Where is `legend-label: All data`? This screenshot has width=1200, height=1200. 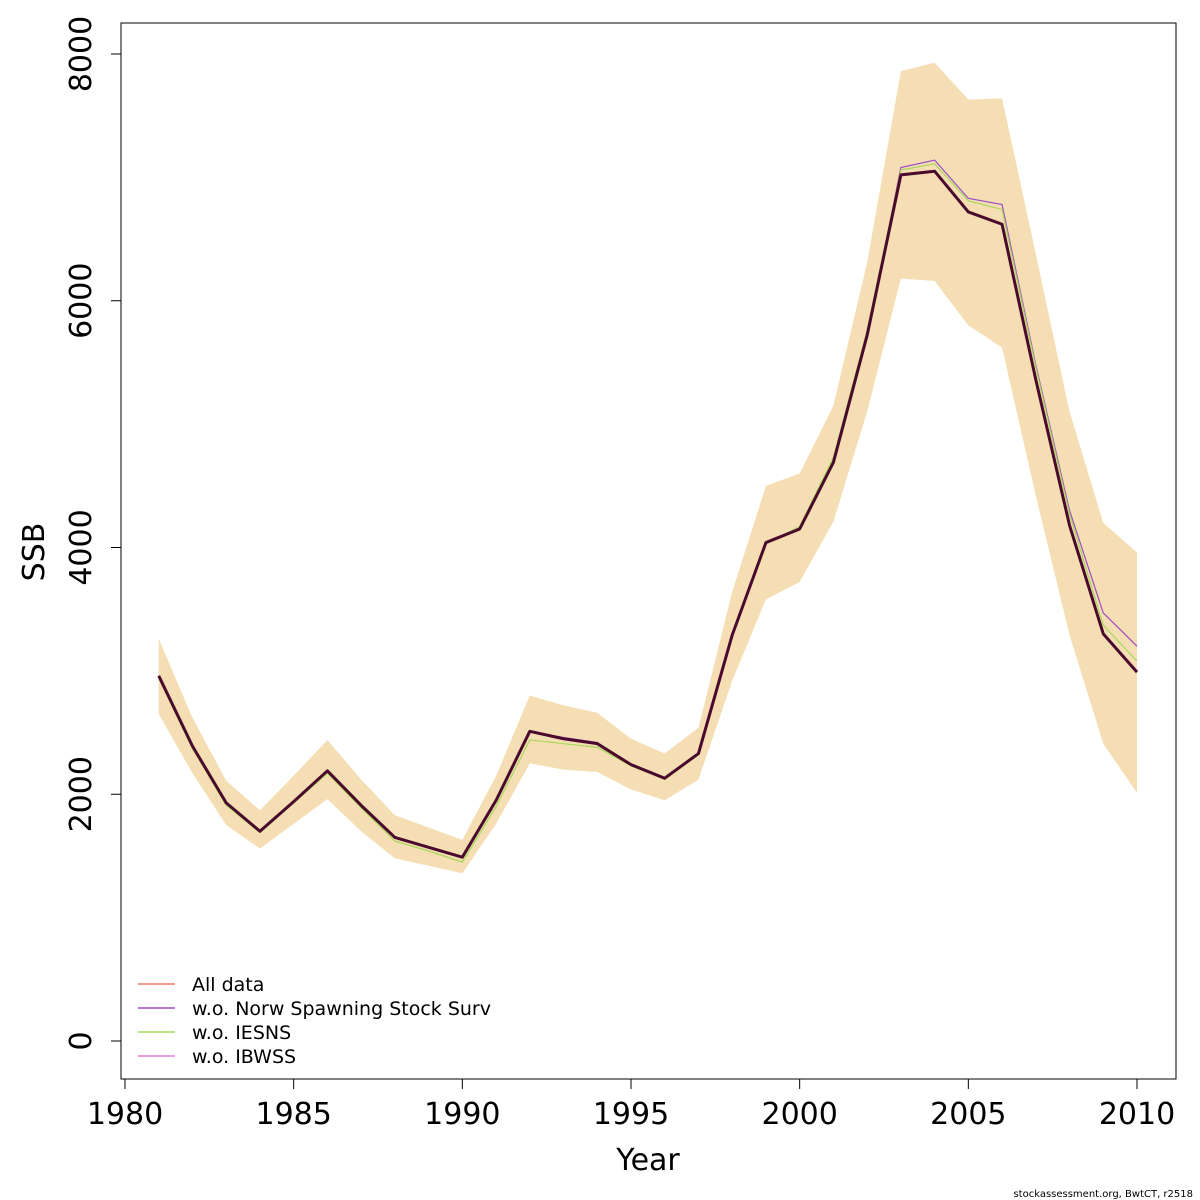 legend-label: All data is located at coordinates (228, 985).